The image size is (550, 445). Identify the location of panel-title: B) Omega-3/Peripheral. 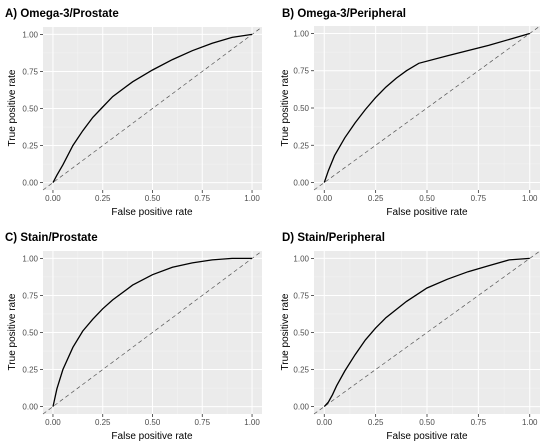
(344, 14).